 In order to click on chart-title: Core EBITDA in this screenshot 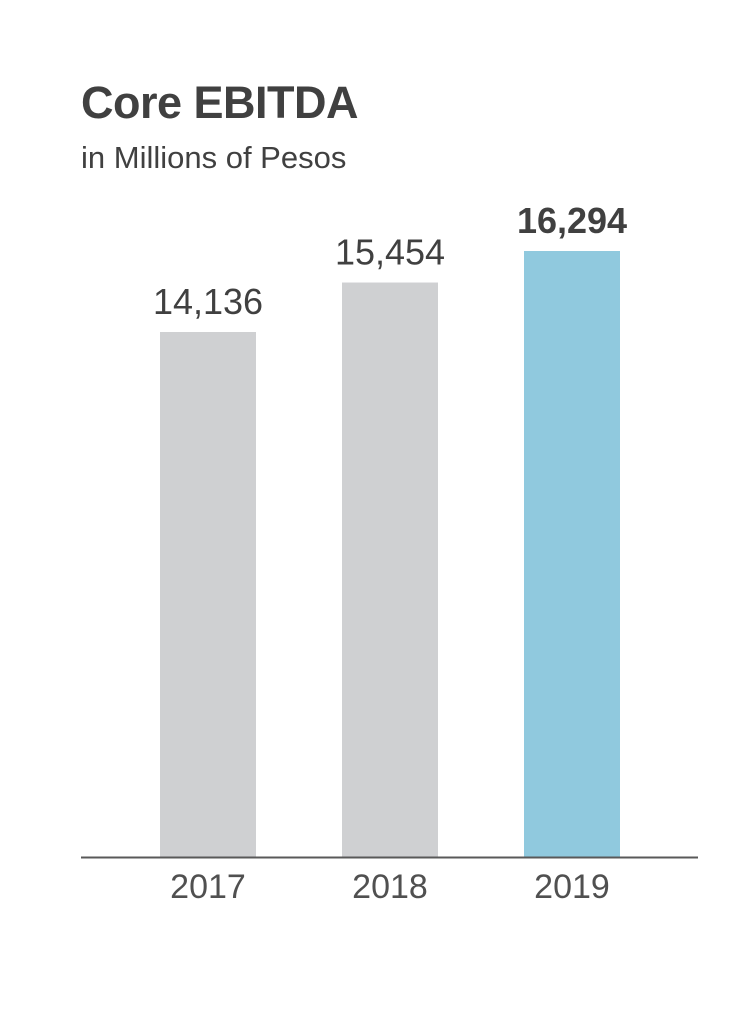, I will do `click(220, 102)`.